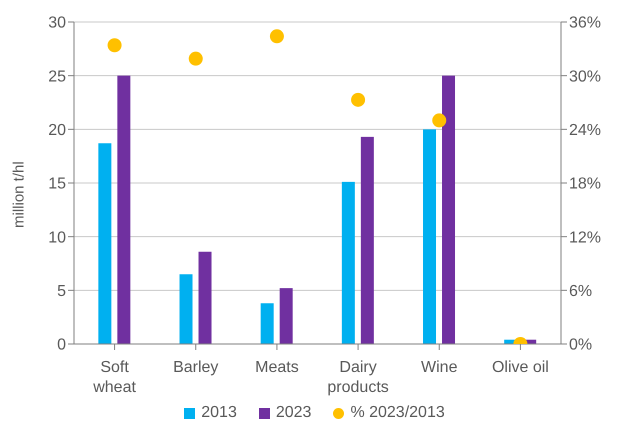 This screenshot has width=629, height=434. I want to click on y-axis-title: million t/hl, so click(19, 194).